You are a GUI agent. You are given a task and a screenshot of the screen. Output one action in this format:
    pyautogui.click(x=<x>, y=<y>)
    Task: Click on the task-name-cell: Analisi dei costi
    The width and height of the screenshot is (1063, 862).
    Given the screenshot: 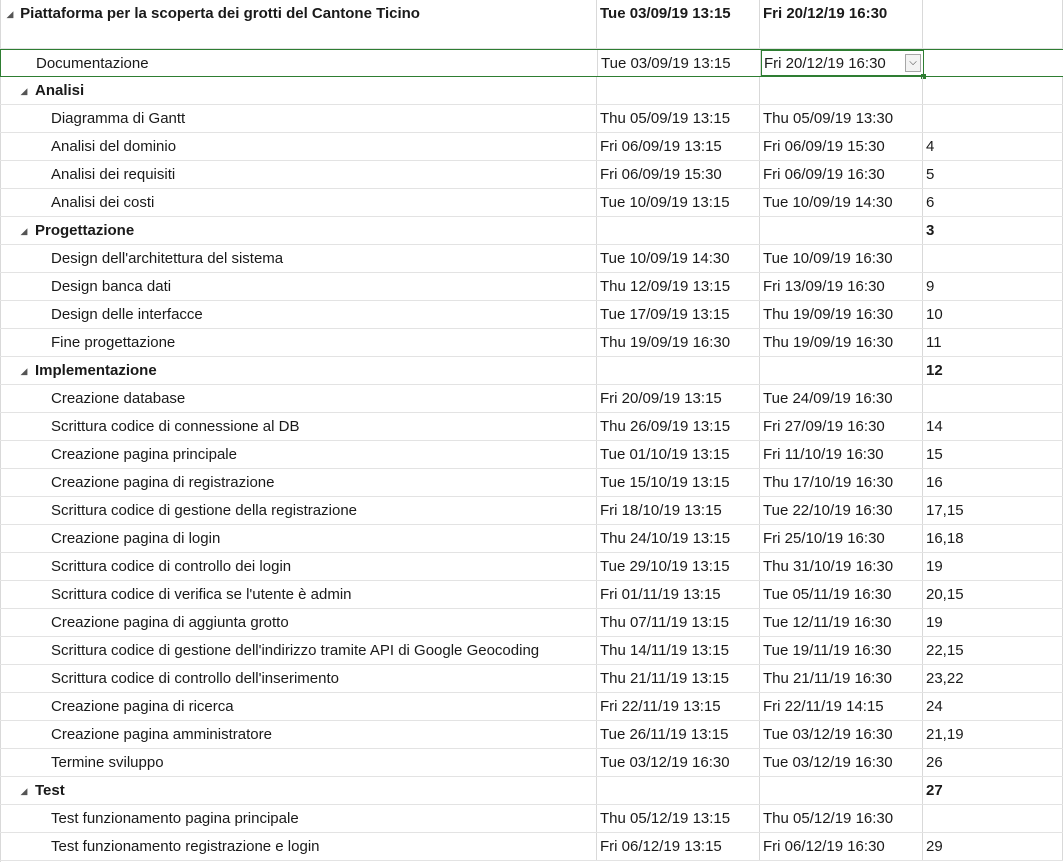 What is the action you would take?
    pyautogui.click(x=298, y=202)
    